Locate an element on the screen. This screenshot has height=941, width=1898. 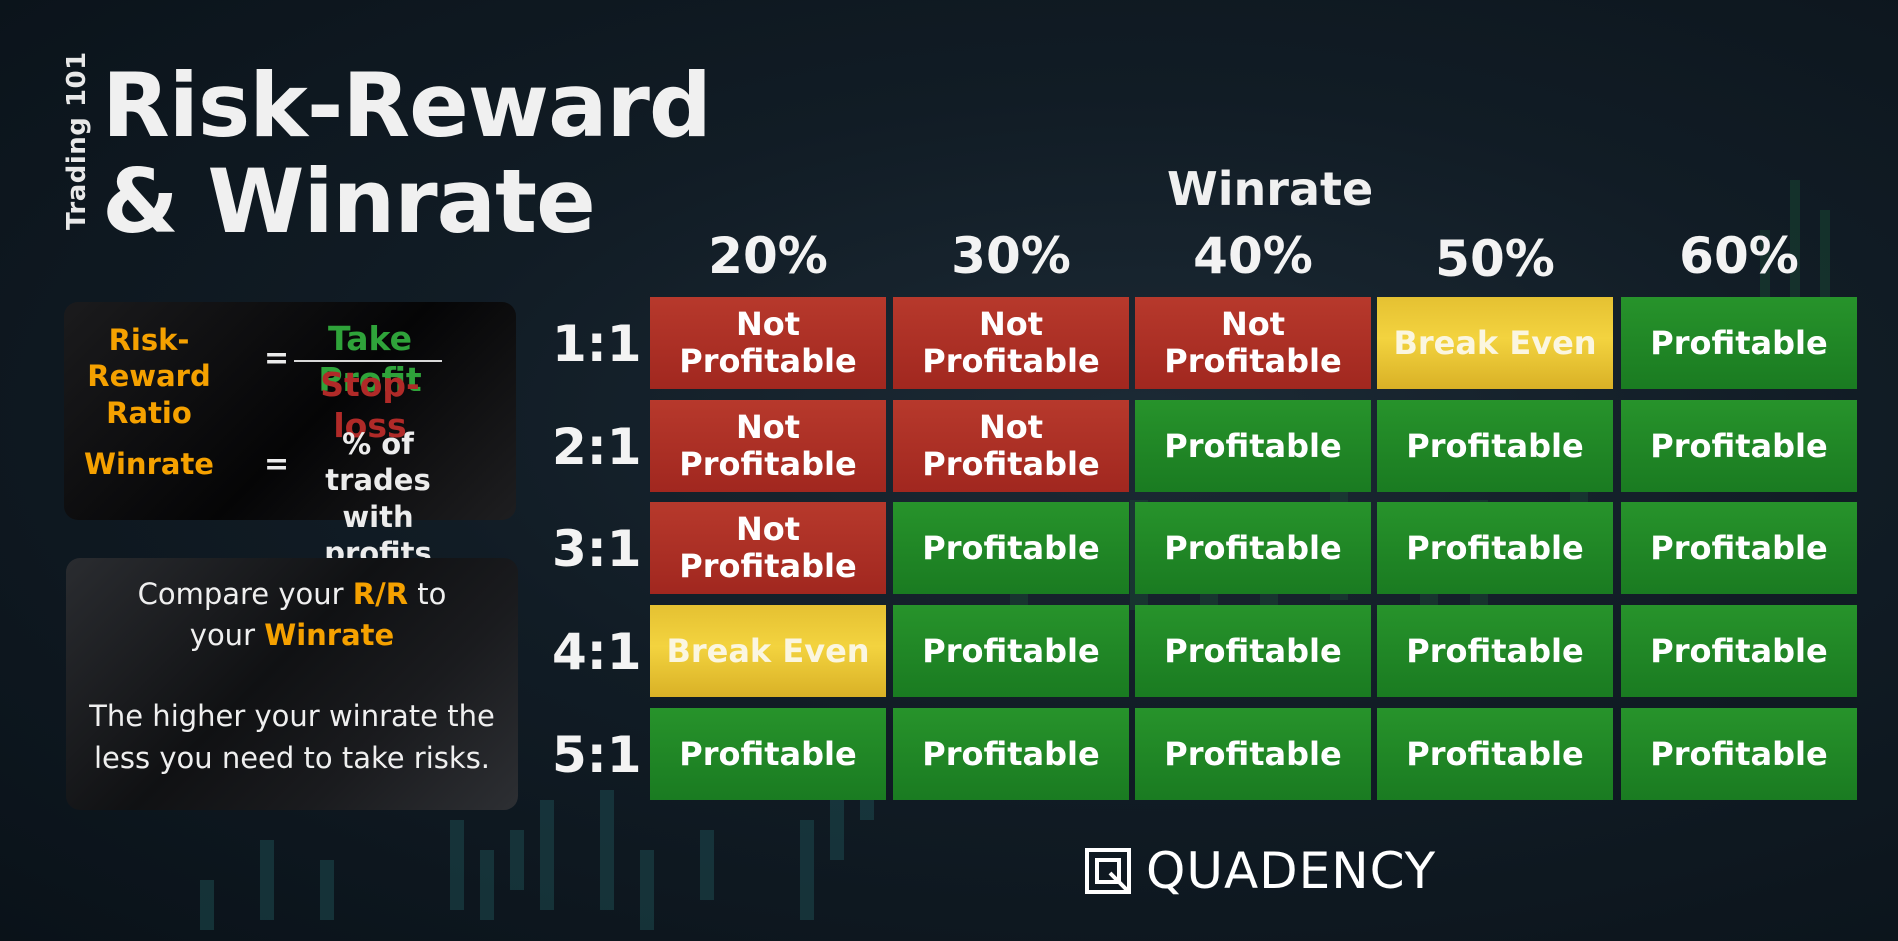
tip-line4: less you need to take risks. is located at coordinates (292, 757).